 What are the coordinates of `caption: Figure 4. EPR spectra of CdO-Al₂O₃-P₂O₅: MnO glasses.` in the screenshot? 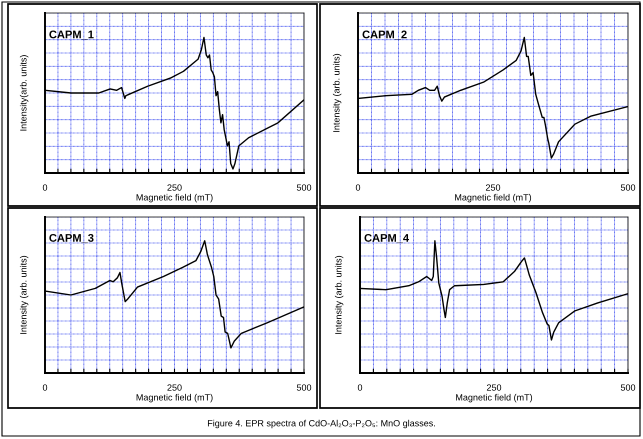 It's located at (321, 424).